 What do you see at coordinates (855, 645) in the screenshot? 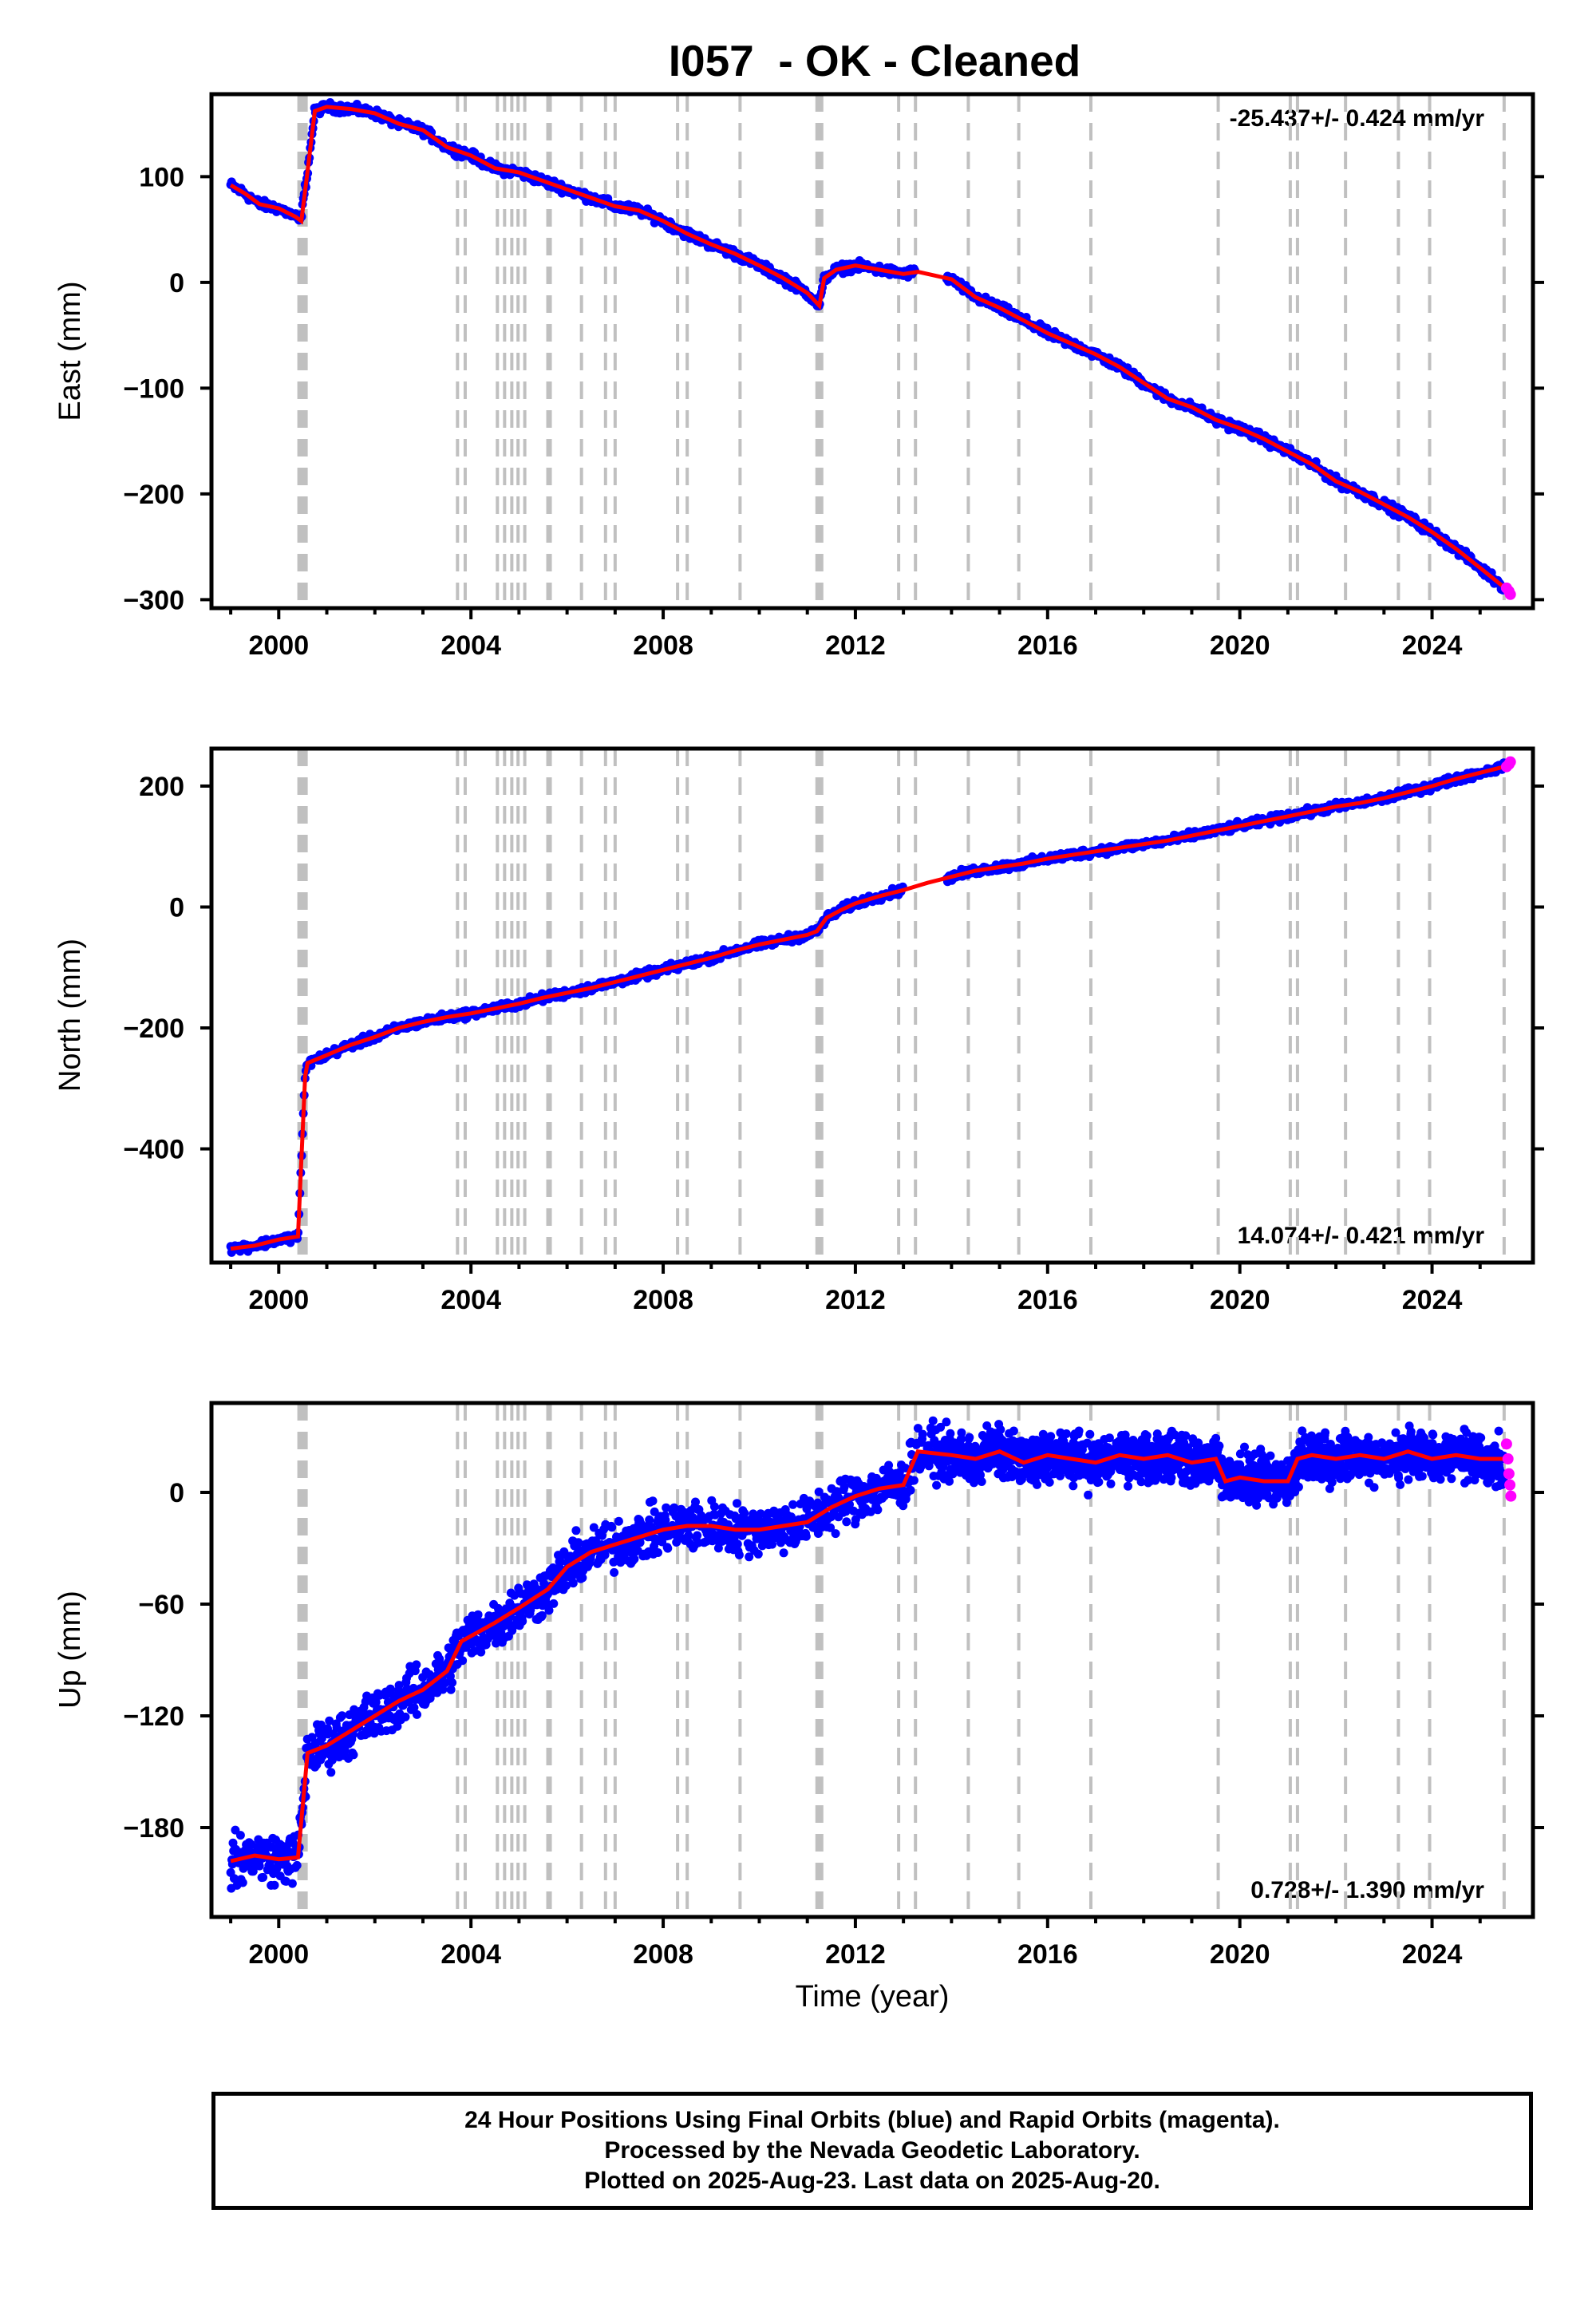
I see `east-xtick-label: 2012` at bounding box center [855, 645].